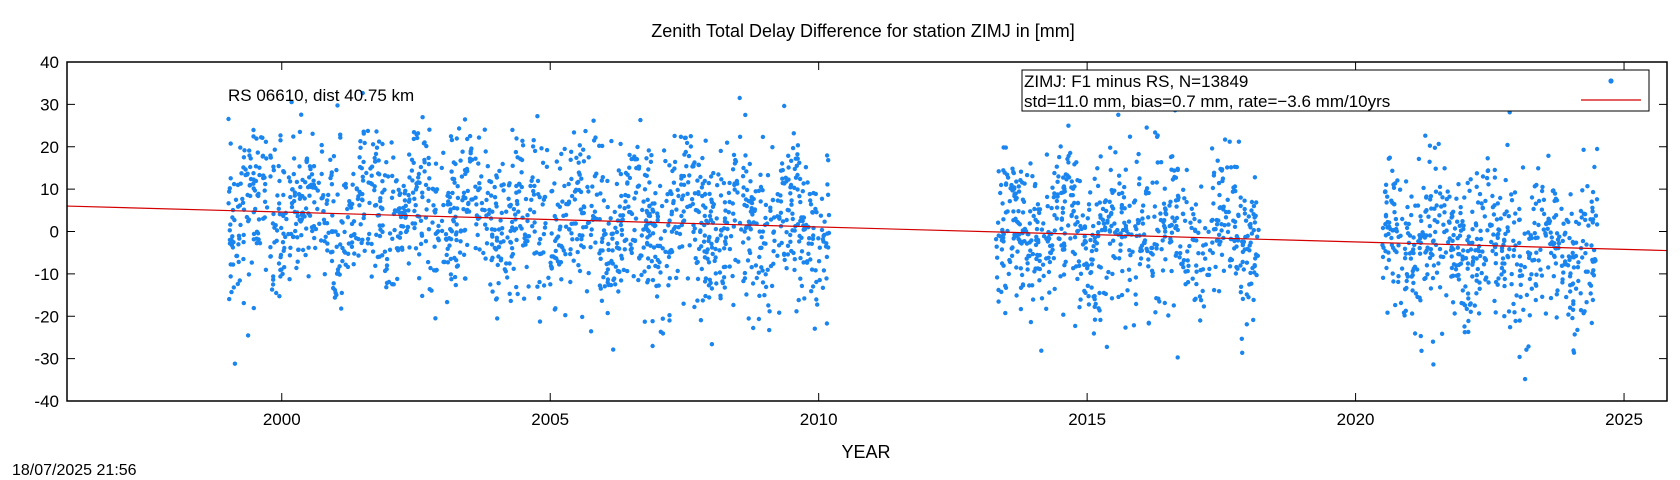  I want to click on trend-line, so click(867, 228).